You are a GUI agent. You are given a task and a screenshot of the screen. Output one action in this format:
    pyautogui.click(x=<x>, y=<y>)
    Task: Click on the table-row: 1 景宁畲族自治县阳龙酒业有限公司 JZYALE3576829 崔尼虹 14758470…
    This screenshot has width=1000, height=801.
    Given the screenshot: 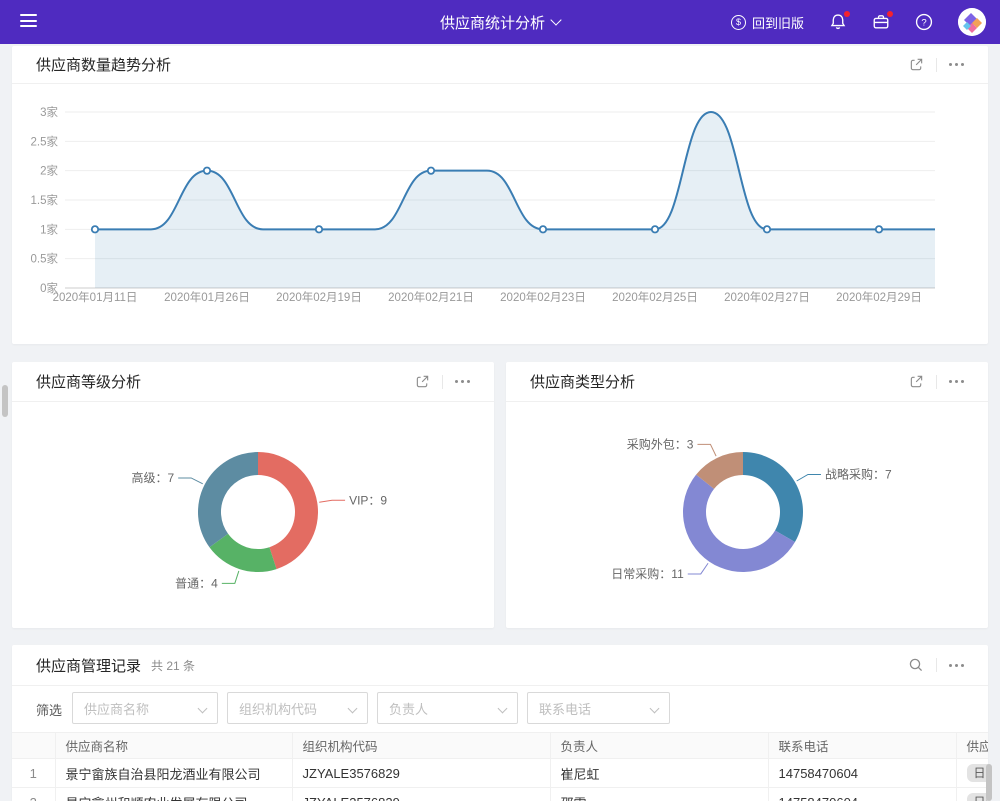 What is the action you would take?
    pyautogui.click(x=500, y=773)
    